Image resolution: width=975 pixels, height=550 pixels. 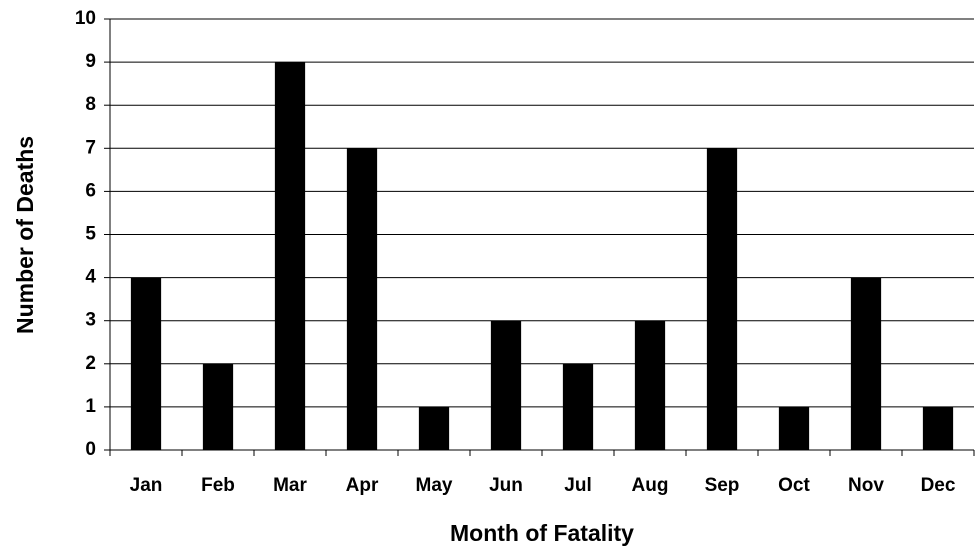 I want to click on y-tick-label: 2, so click(x=90, y=363).